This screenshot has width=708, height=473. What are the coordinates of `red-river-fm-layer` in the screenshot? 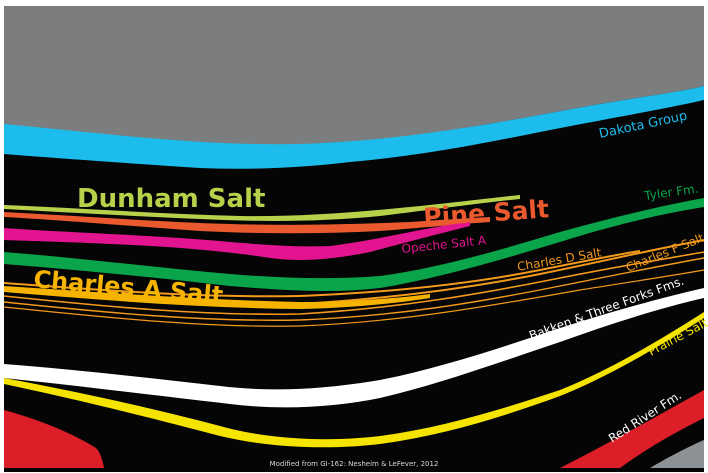 It's located at (54, 439).